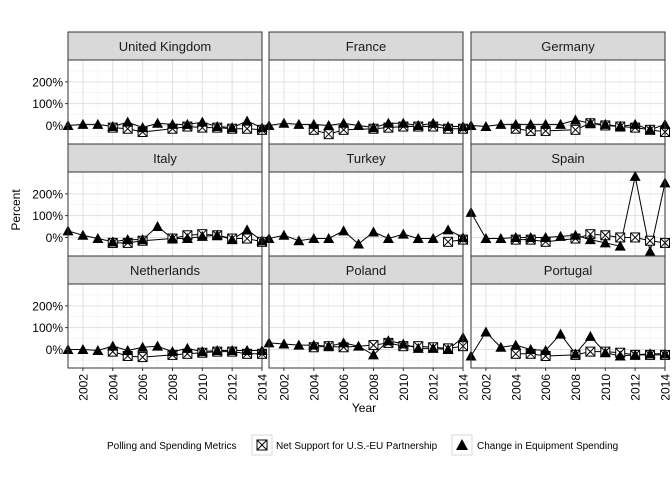 This screenshot has width=672, height=480. What do you see at coordinates (150, 88) in the screenshot?
I see `facet-panel: United Kingdom 0% 100% 200%` at bounding box center [150, 88].